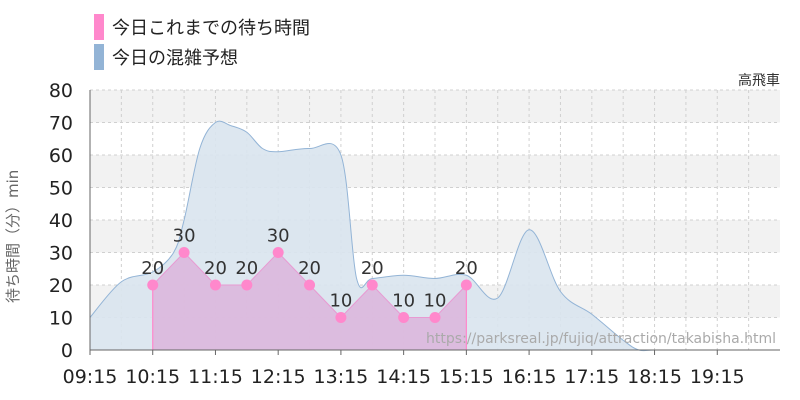  Describe the element at coordinates (99, 27) in the screenshot. I see `legend-swatch-actual` at that location.